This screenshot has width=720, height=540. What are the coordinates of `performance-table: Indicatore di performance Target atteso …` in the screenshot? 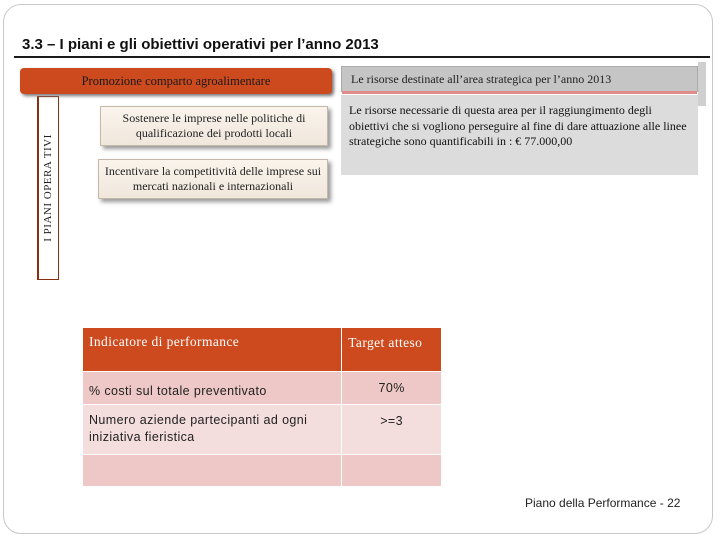 It's located at (261, 407).